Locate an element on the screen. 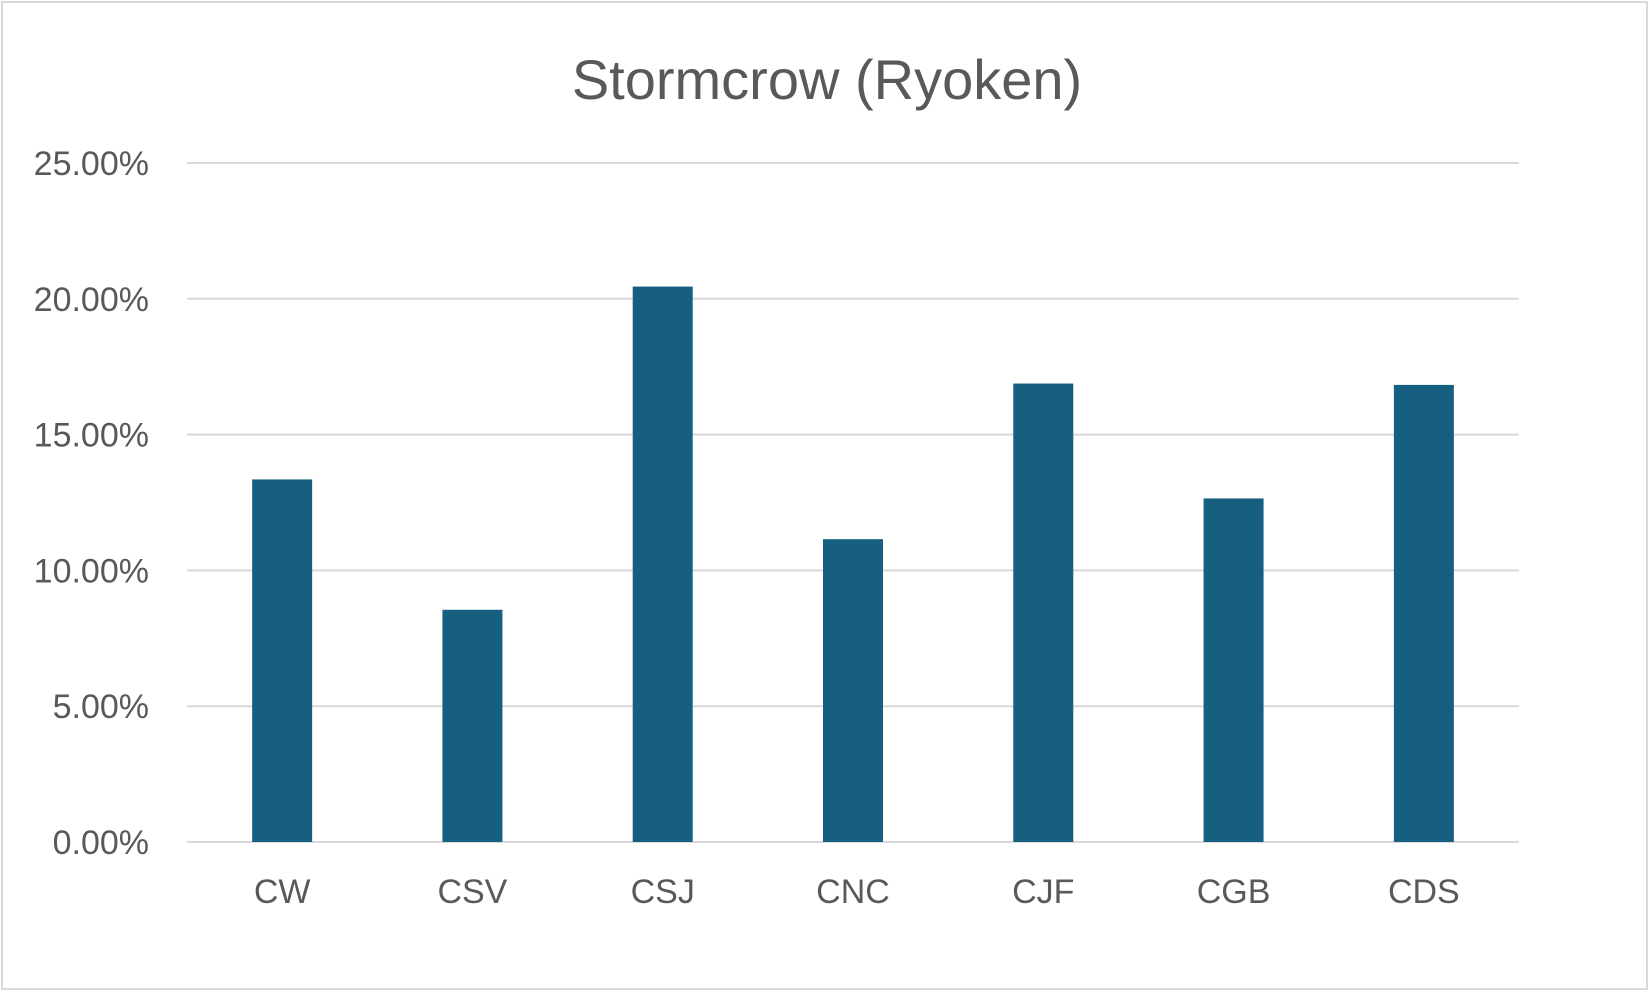 Image resolution: width=1651 pixels, height=997 pixels. bar-csj is located at coordinates (662, 564).